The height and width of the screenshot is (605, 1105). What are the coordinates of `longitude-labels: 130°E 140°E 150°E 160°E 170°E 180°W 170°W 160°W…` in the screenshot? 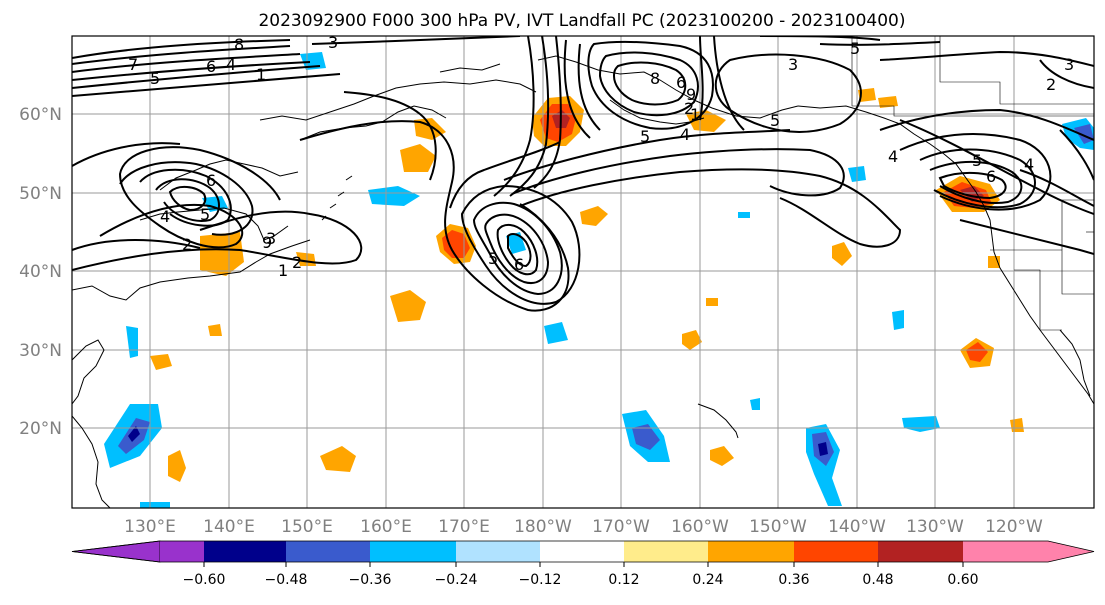 It's located at (583, 527).